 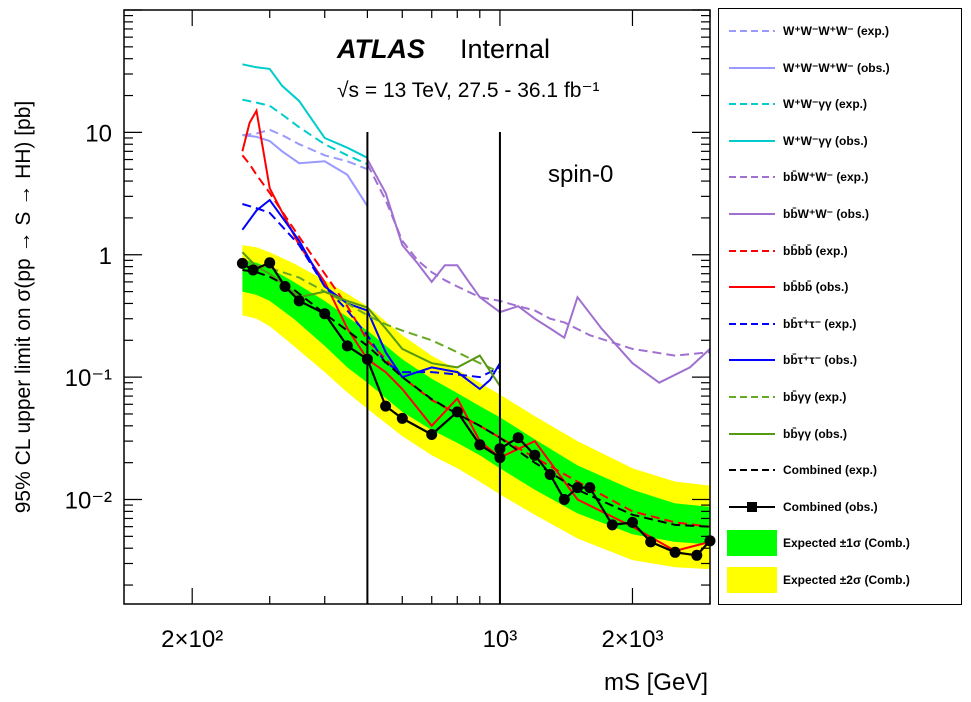 I want to click on legend-label: bb̄bb̄ (obs.), so click(x=816, y=287).